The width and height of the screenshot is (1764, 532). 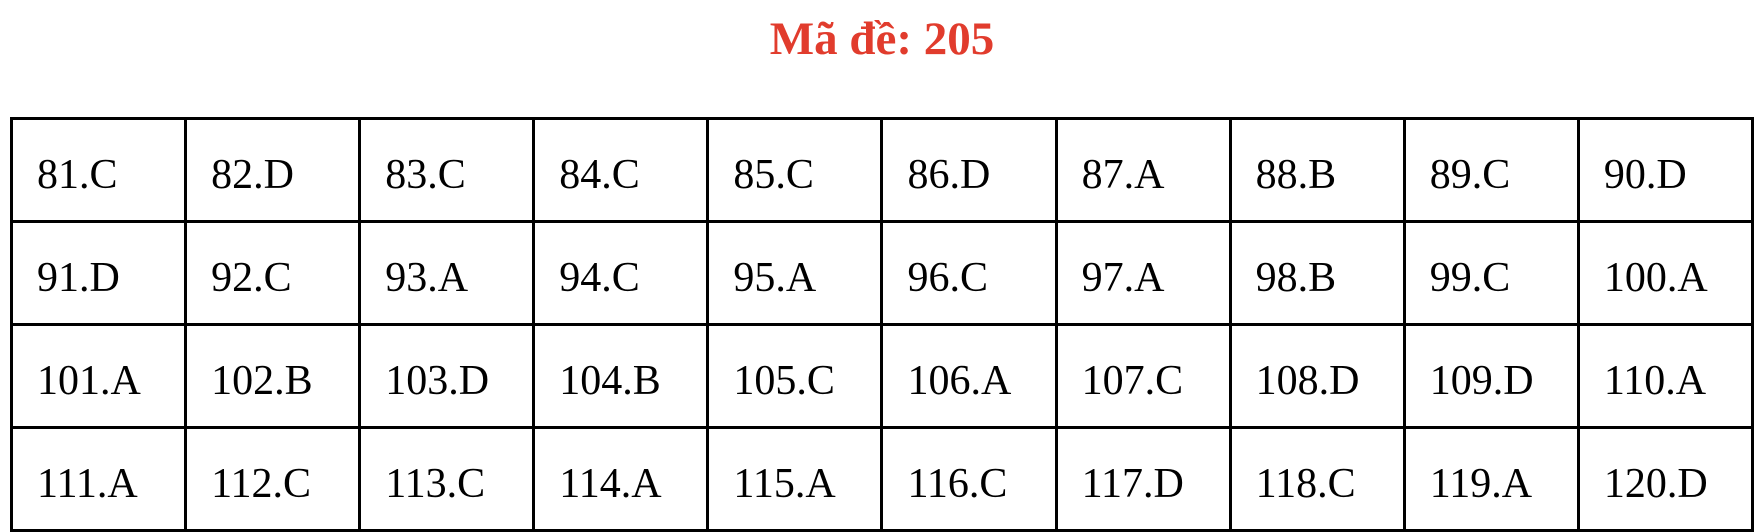 What do you see at coordinates (98, 170) in the screenshot?
I see `answer-cell-81: 81.C` at bounding box center [98, 170].